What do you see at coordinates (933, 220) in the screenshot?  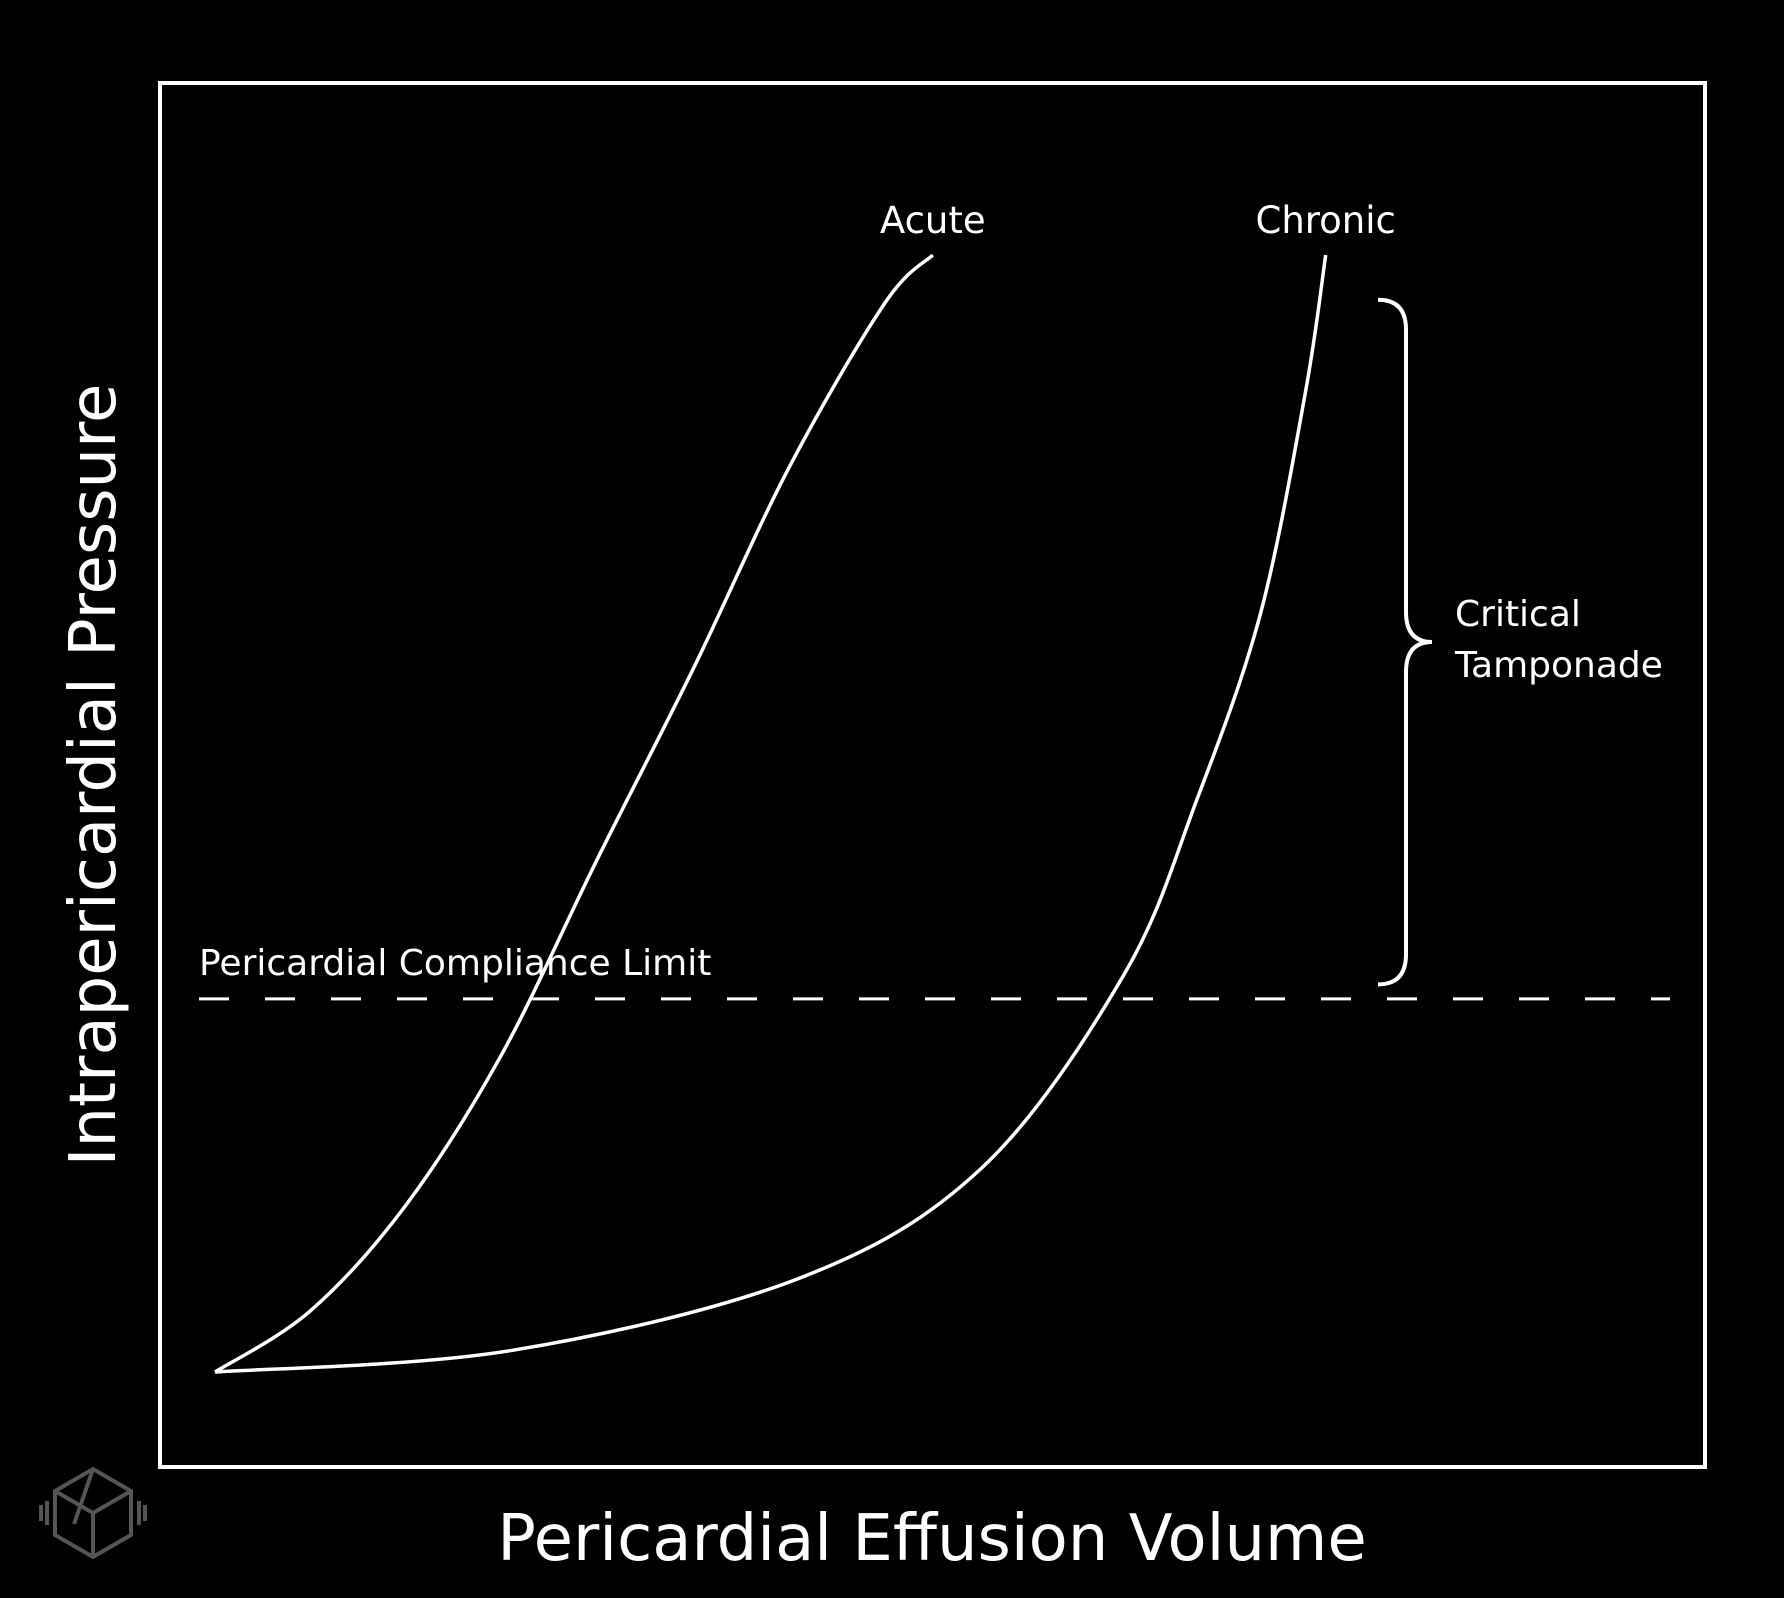 I see `series-label-acute: Acute` at bounding box center [933, 220].